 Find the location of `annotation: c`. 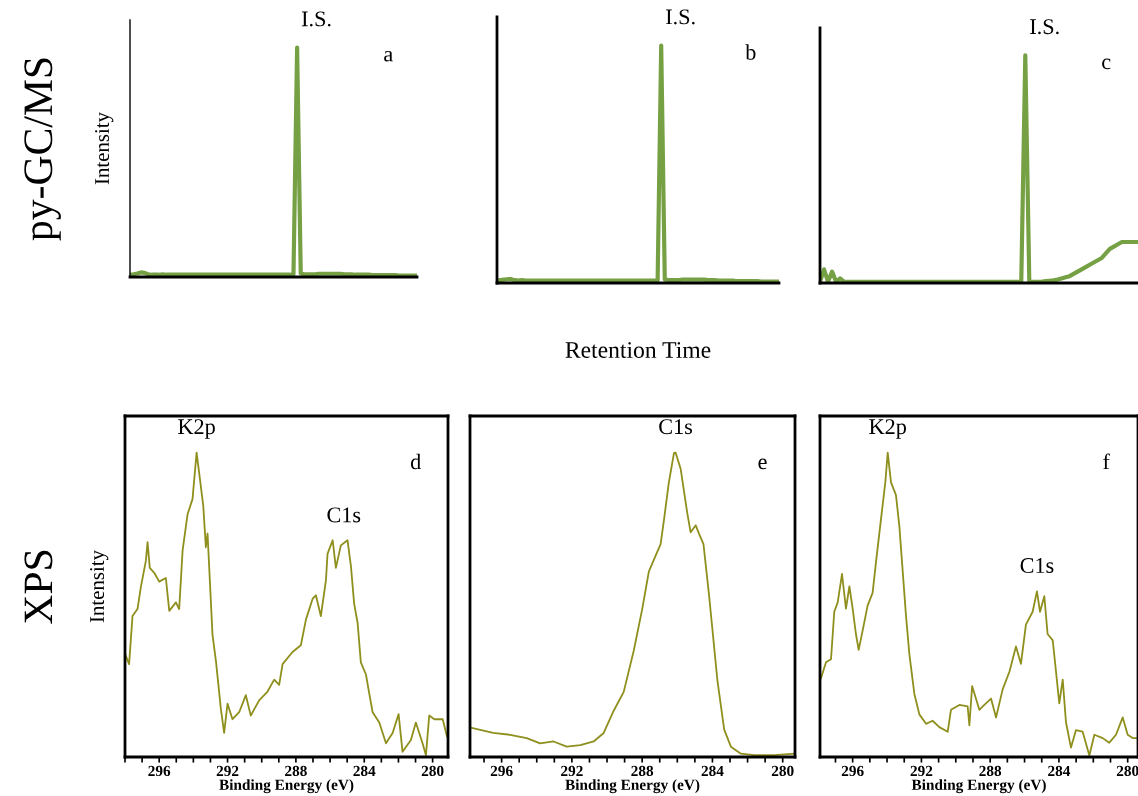

annotation: c is located at coordinates (1106, 64).